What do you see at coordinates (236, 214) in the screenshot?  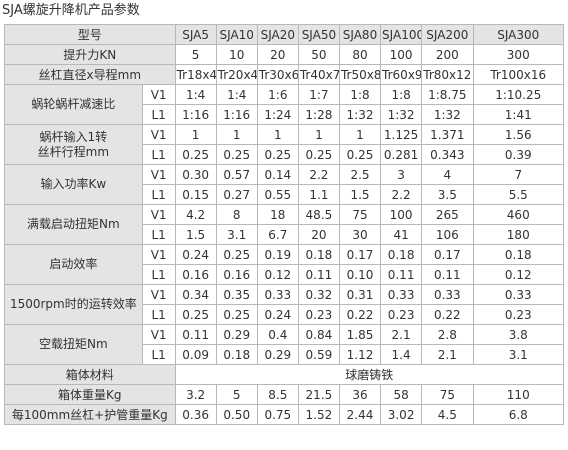 I see `value-cell: 8` at bounding box center [236, 214].